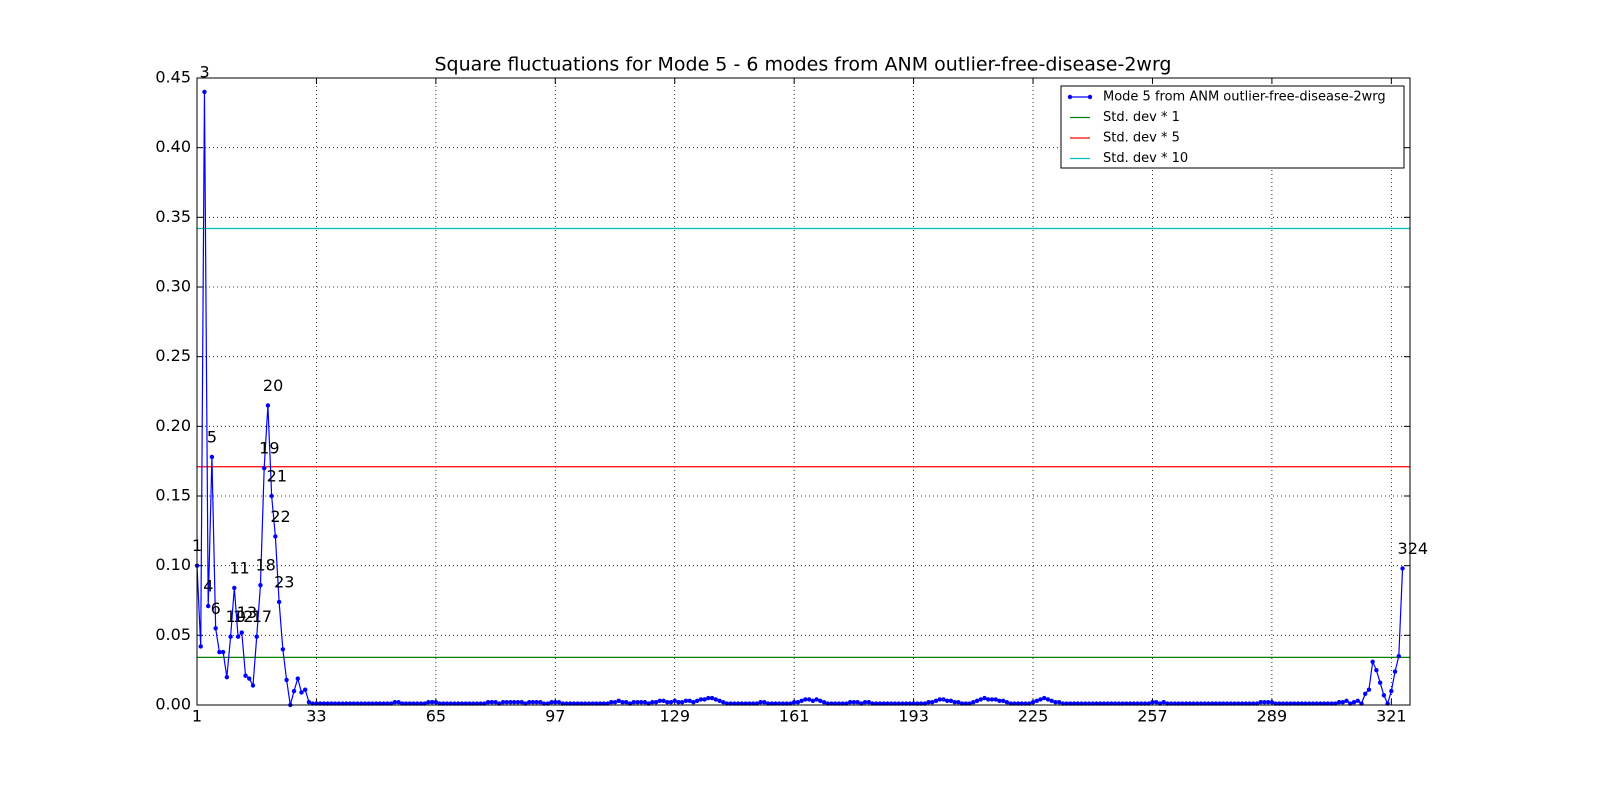 This screenshot has width=1600, height=800. What do you see at coordinates (1413, 548) in the screenshot?
I see `annotation: 324` at bounding box center [1413, 548].